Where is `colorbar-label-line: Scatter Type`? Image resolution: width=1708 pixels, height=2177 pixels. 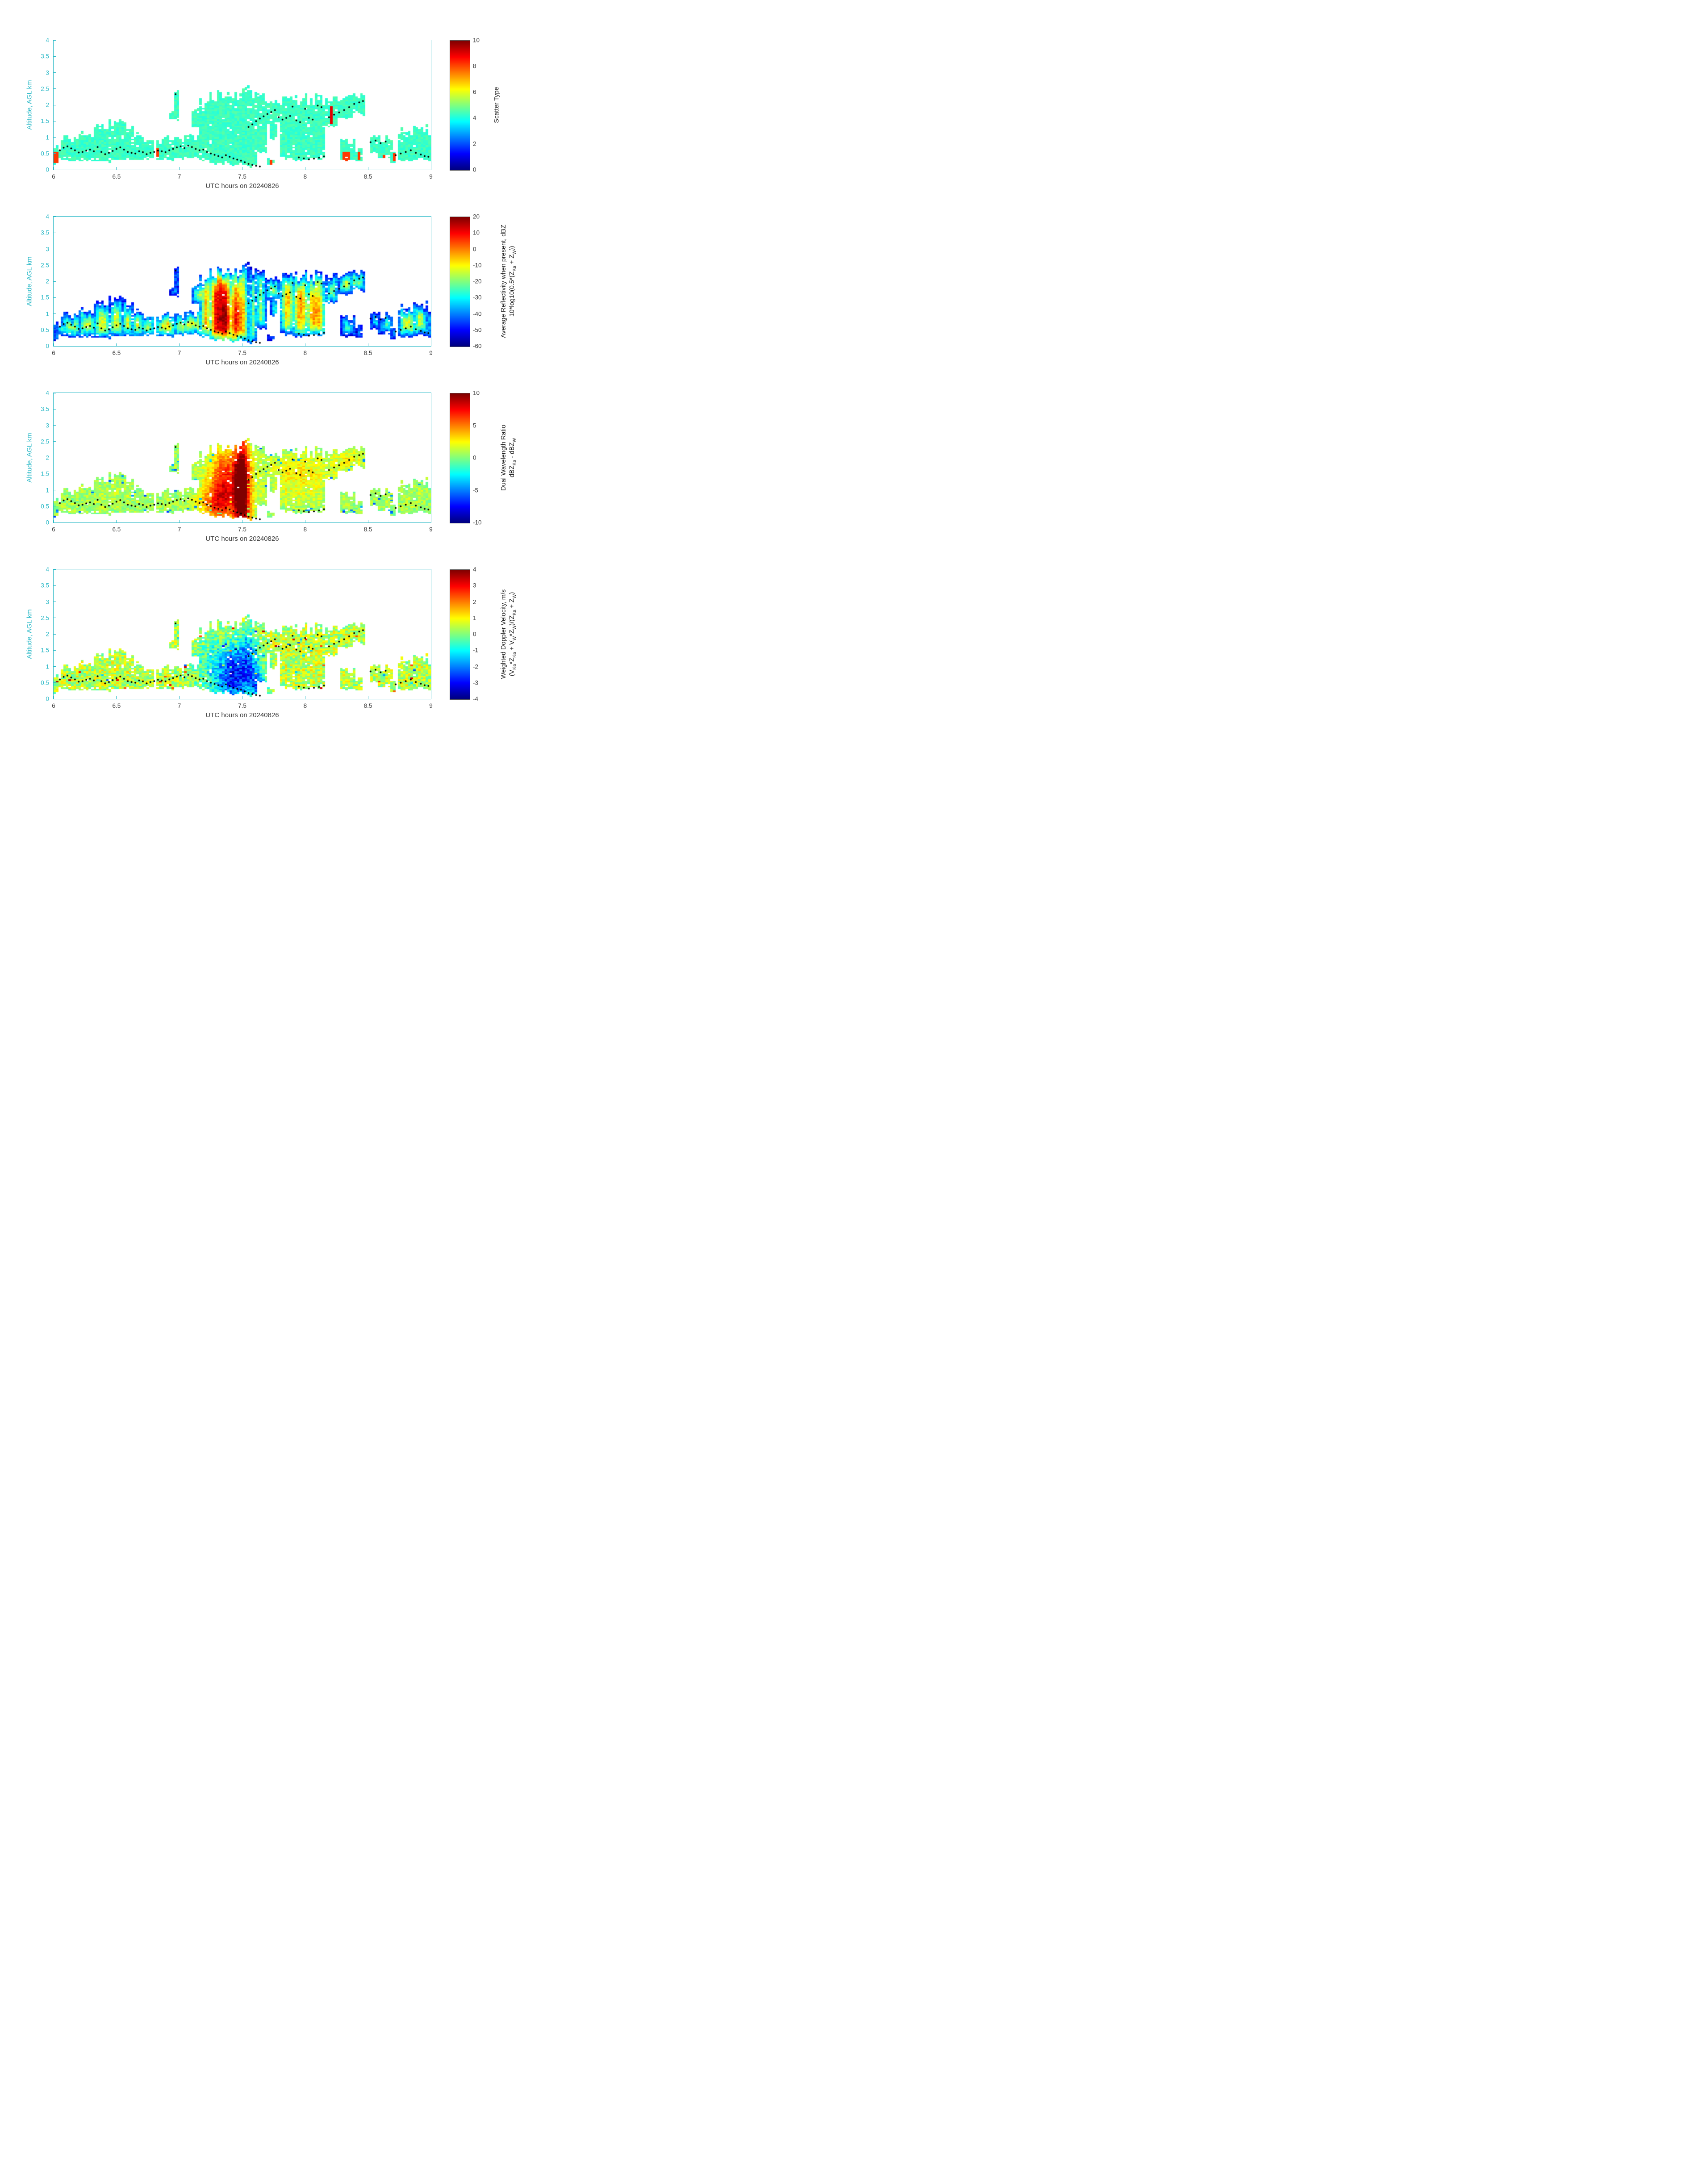
colorbar-label-line: Scatter Type is located at coordinates (497, 105).